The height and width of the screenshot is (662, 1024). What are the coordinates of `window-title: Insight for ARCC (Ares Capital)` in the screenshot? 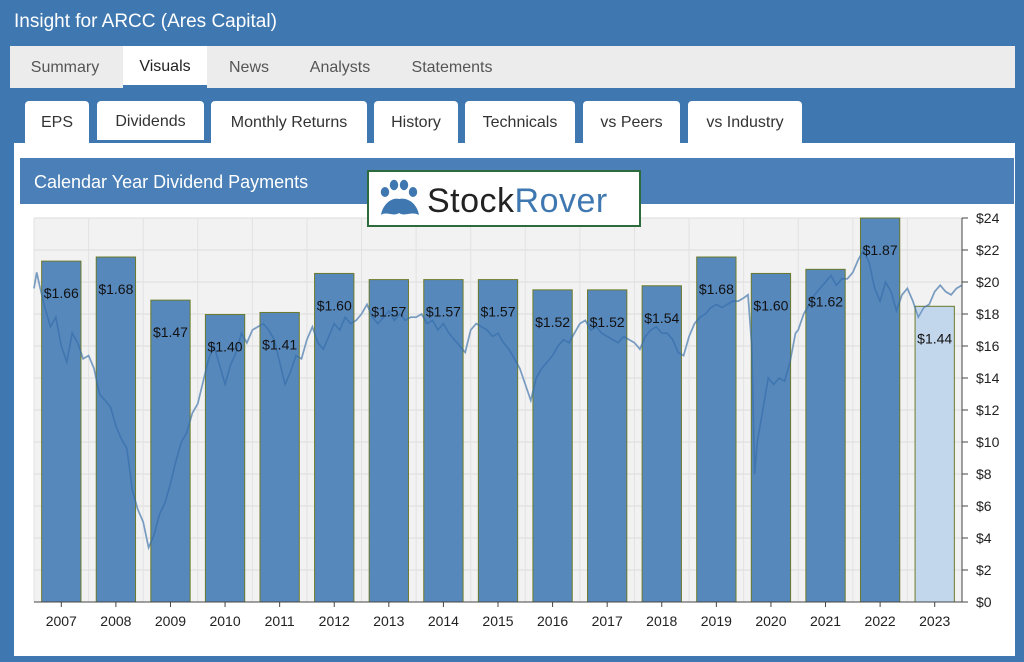 It's located at (145, 21).